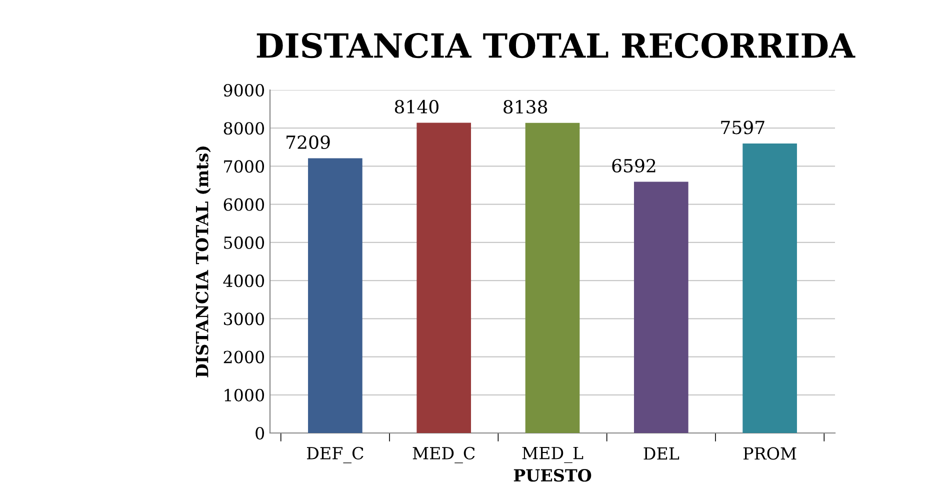 This screenshot has height=497, width=933. What do you see at coordinates (244, 319) in the screenshot?
I see `y-tick-label: 3000` at bounding box center [244, 319].